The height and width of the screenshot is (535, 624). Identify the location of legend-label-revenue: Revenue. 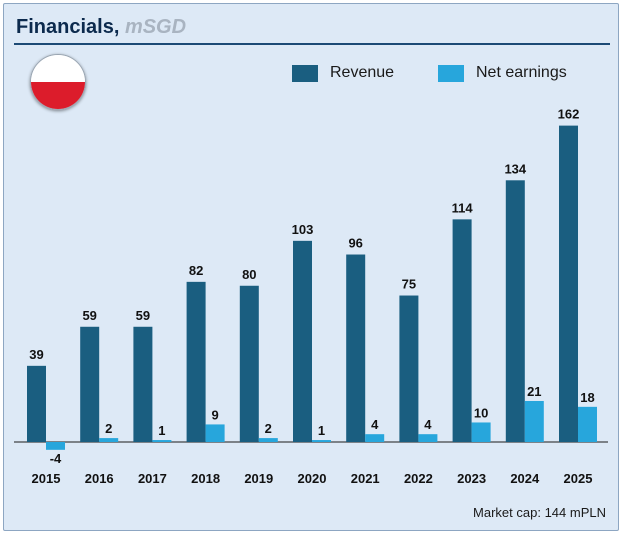
(362, 72).